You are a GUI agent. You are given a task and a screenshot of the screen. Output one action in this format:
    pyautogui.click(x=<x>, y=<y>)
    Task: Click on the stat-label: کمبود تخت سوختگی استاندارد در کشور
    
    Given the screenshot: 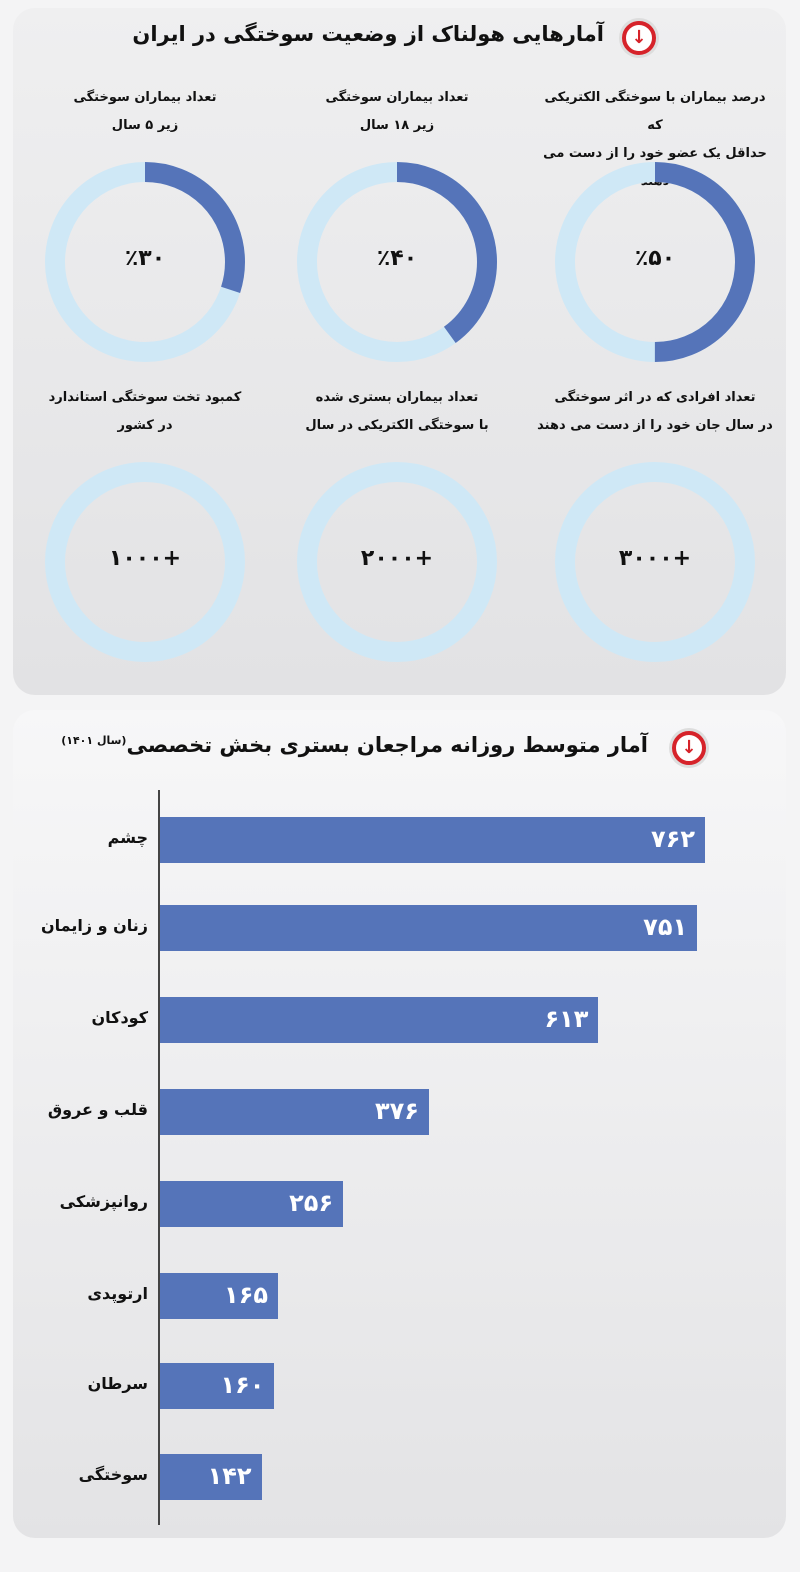 What is the action you would take?
    pyautogui.click(x=145, y=412)
    